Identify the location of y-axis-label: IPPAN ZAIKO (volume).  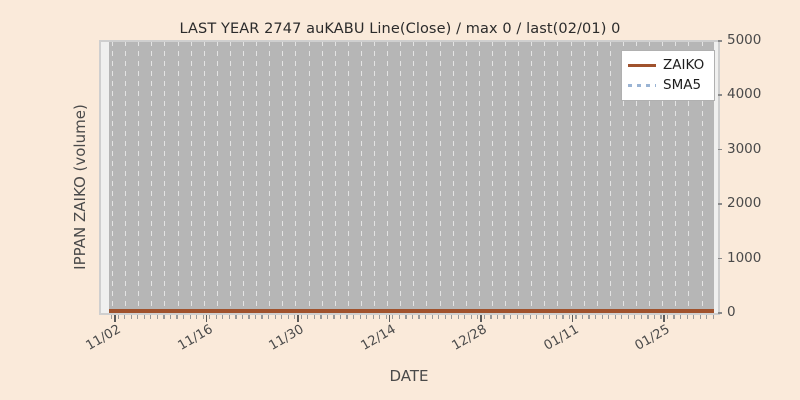
(80, 187).